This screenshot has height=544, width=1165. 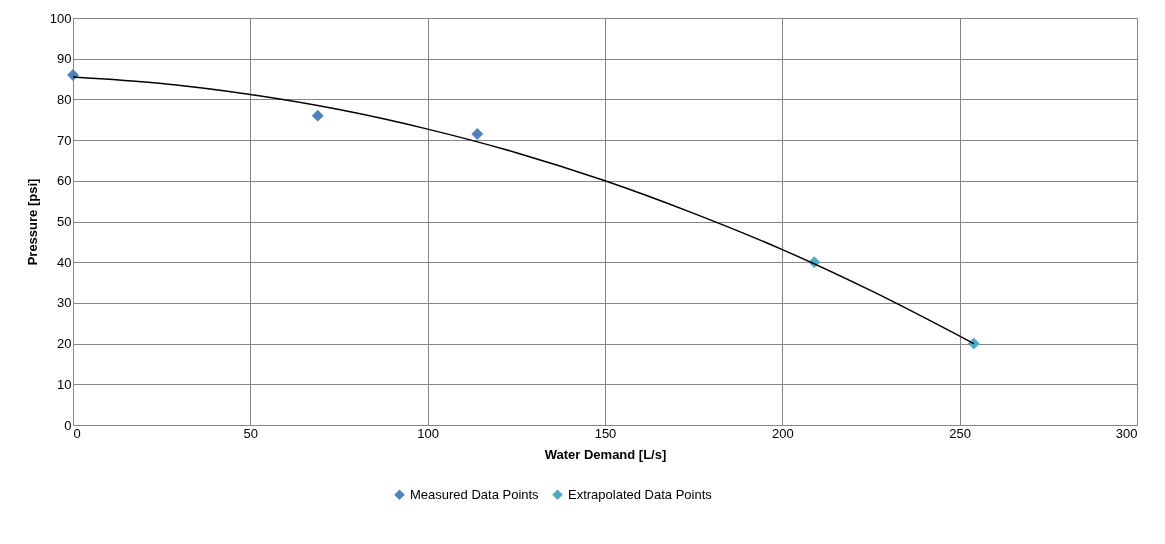 I want to click on x-tick-label: 100, so click(x=428, y=433).